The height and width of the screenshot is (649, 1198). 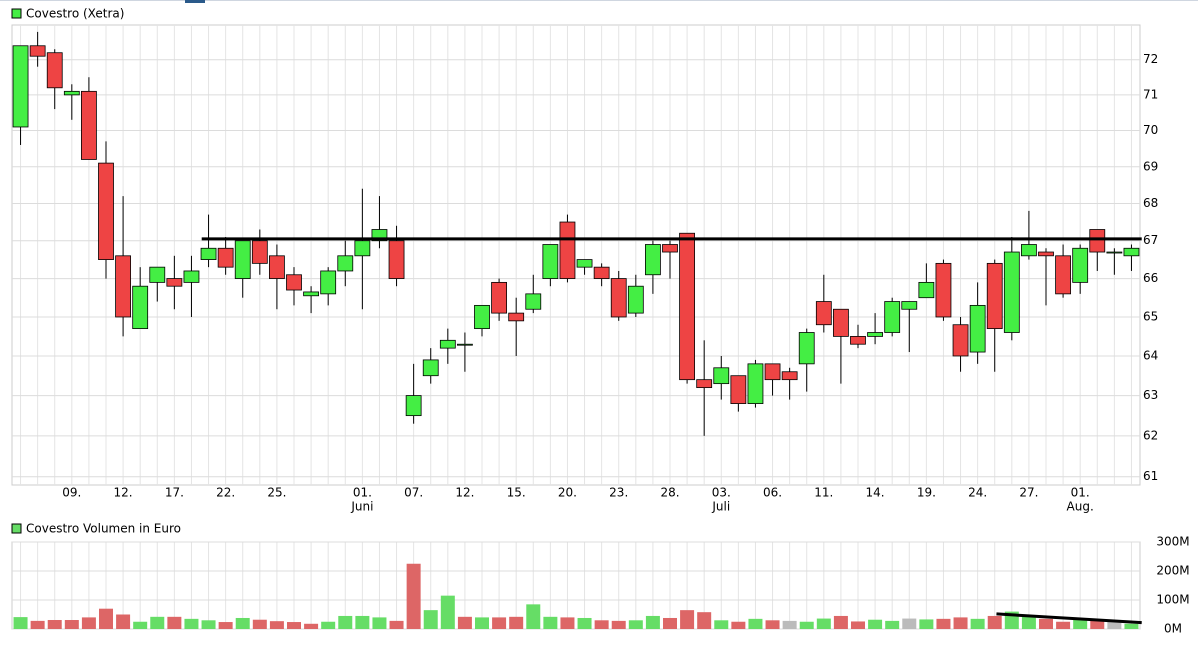 I want to click on y-tick-label: 69, so click(x=1150, y=166).